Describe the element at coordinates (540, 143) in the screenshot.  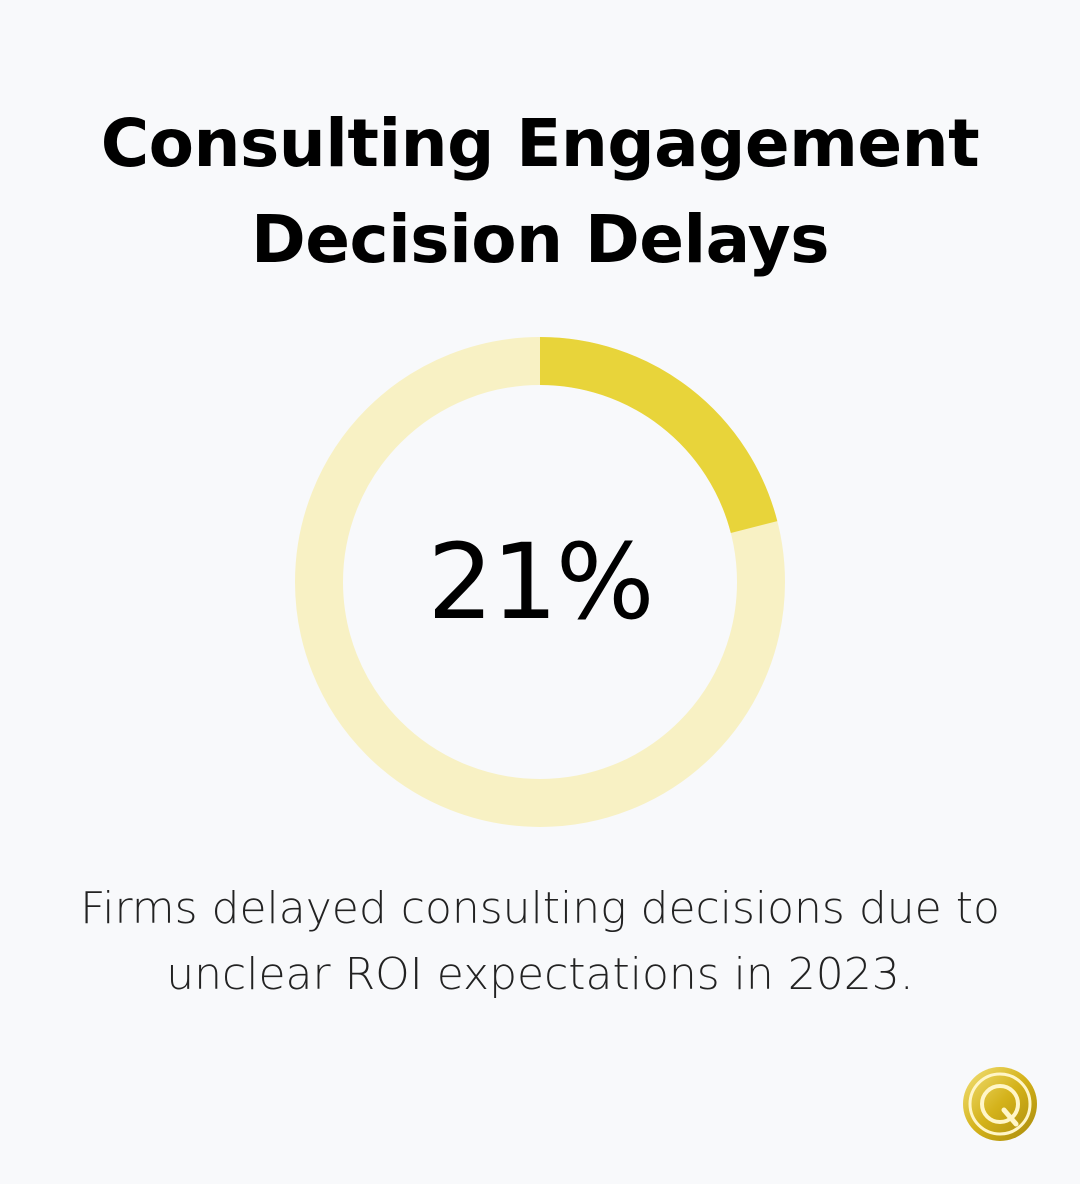
I see `chart-title-line-1: Consulting Engagement` at that location.